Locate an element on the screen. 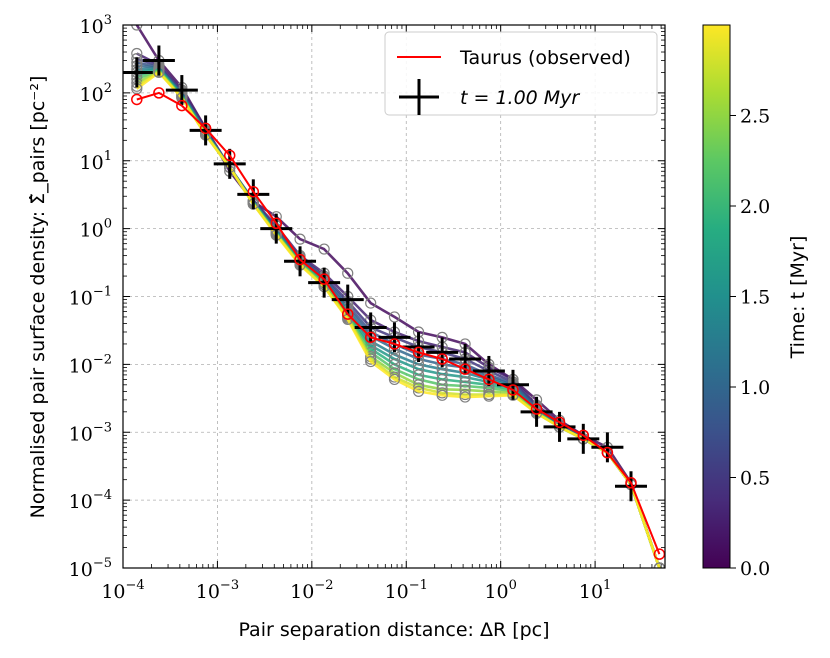  y-tick-exponent: −2 is located at coordinates (102, 359).